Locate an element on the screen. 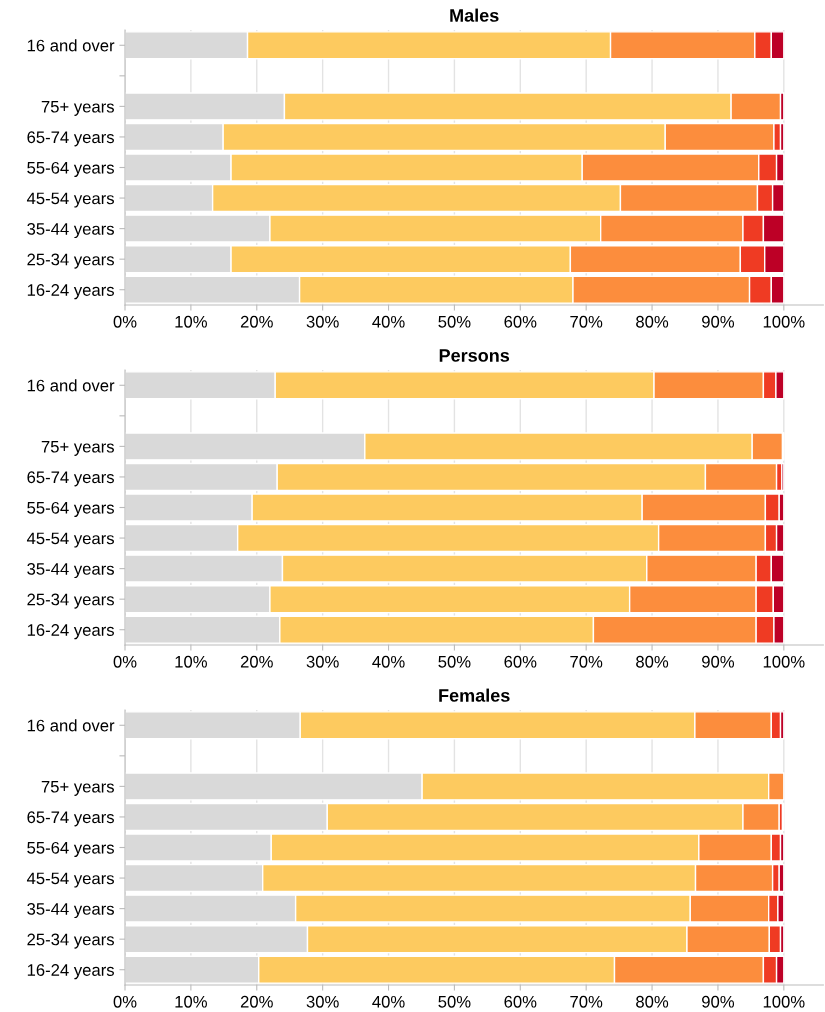 The height and width of the screenshot is (1012, 825). chart-title: Males is located at coordinates (474, 15).